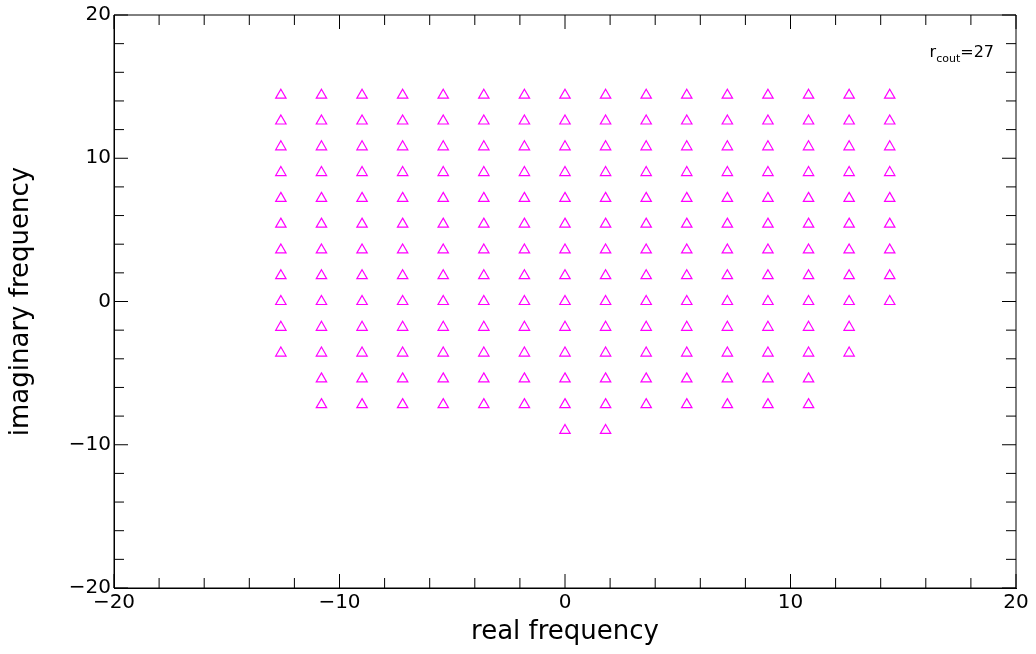 The image size is (1036, 654). What do you see at coordinates (104, 299) in the screenshot?
I see `y-tick-label: 0` at bounding box center [104, 299].